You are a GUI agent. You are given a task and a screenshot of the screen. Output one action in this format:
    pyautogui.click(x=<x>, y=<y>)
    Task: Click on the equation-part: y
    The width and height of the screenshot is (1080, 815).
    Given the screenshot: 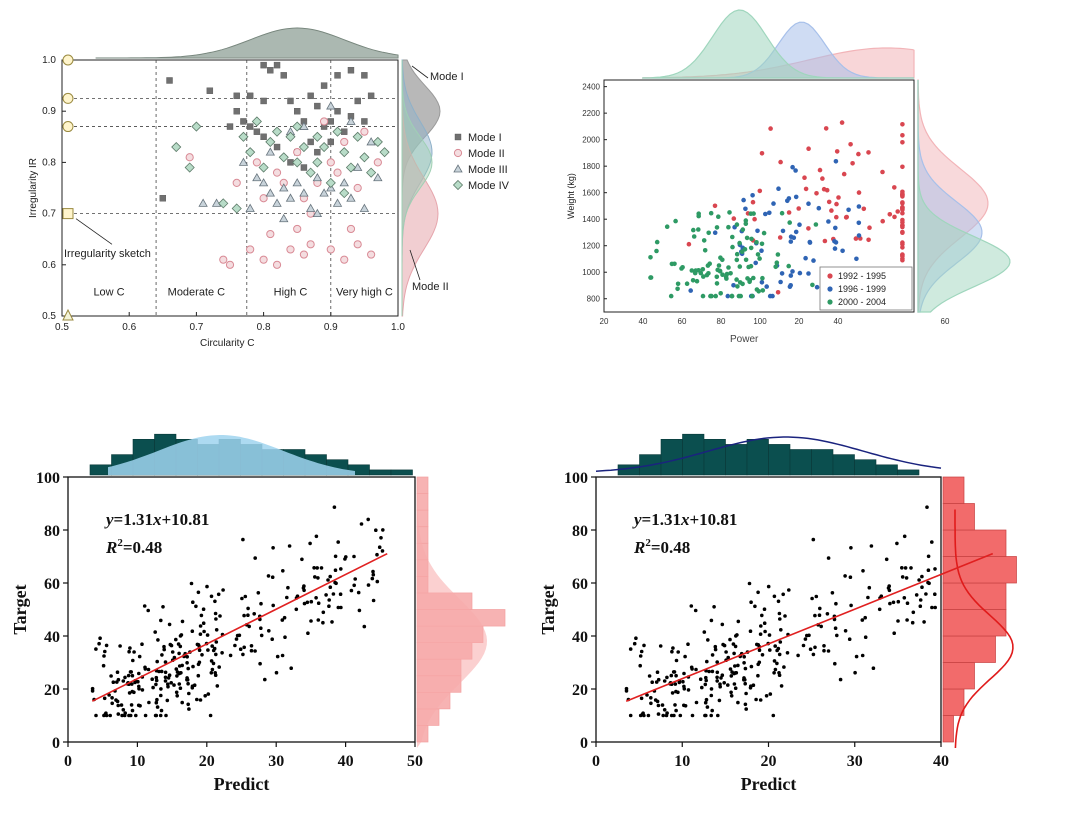 What is the action you would take?
    pyautogui.click(x=109, y=519)
    